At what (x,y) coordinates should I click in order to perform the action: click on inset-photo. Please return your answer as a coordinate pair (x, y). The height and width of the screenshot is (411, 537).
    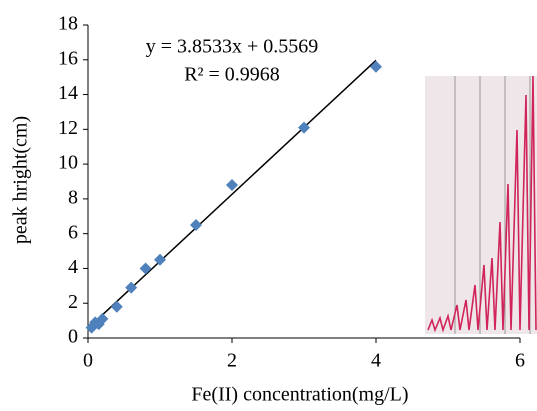
    Looking at the image, I should click on (481, 204).